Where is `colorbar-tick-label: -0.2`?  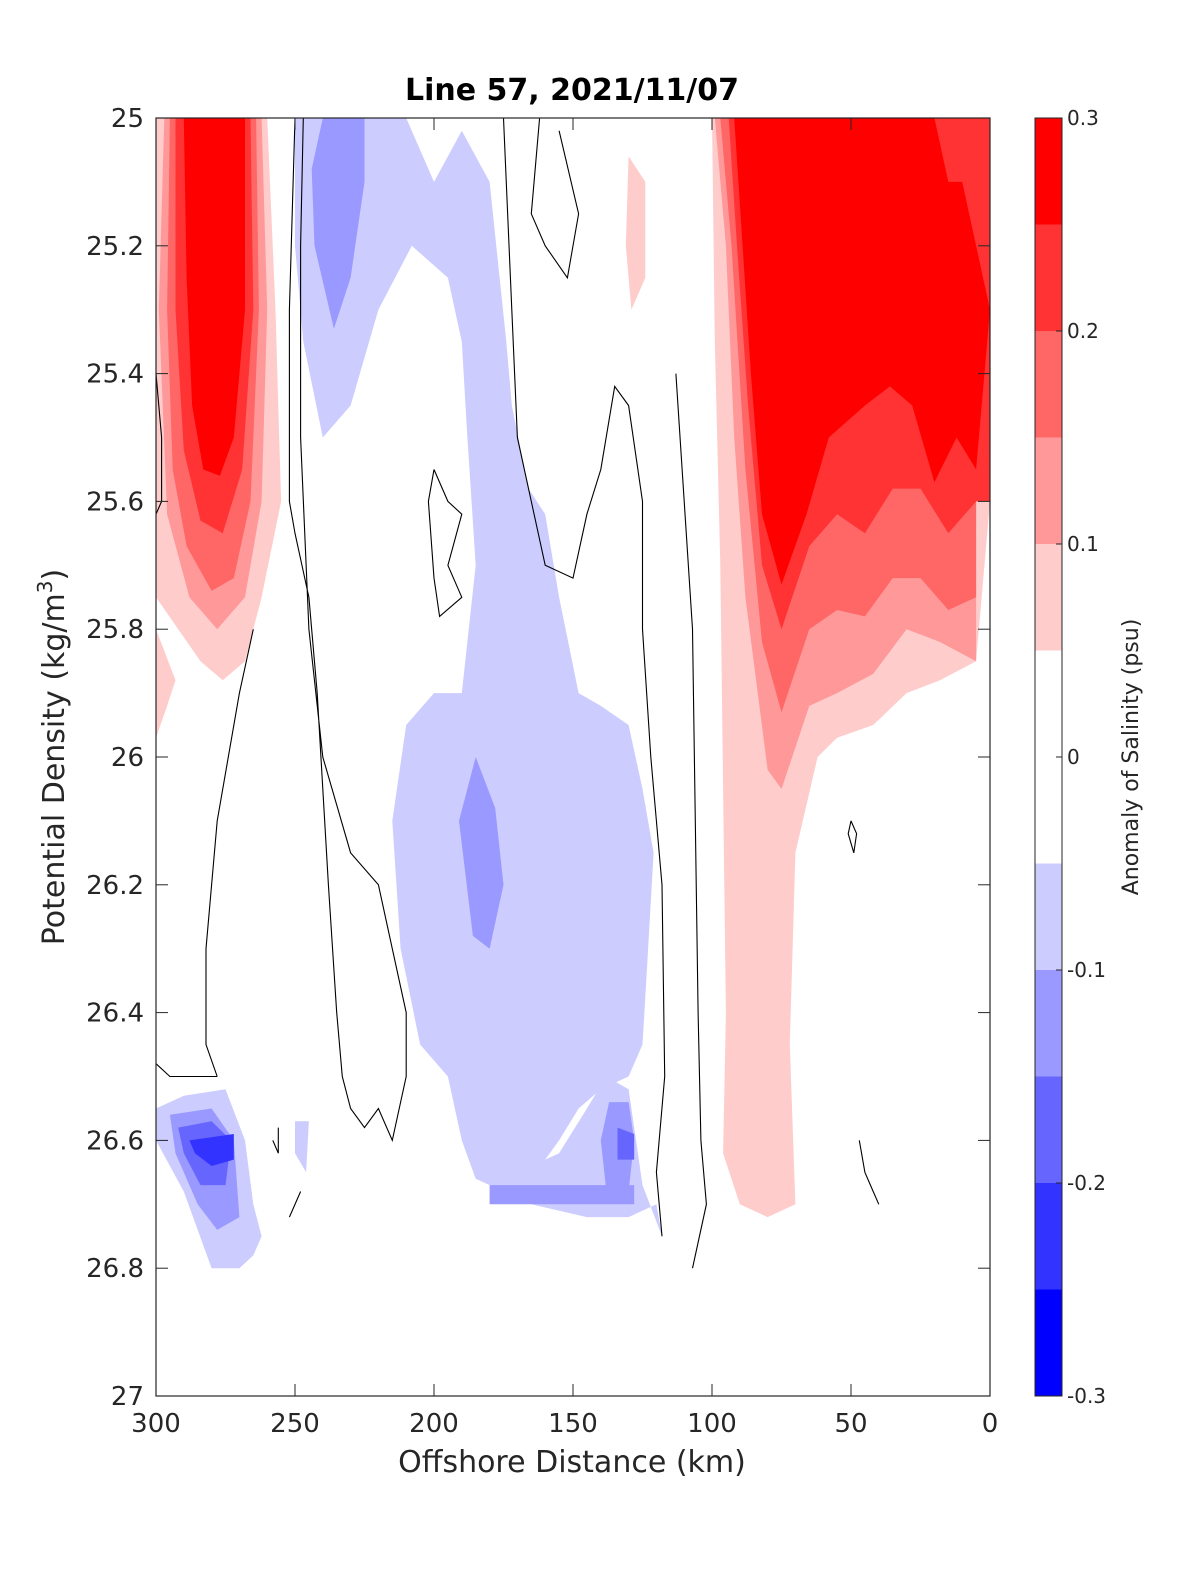 colorbar-tick-label: -0.2 is located at coordinates (1086, 1183).